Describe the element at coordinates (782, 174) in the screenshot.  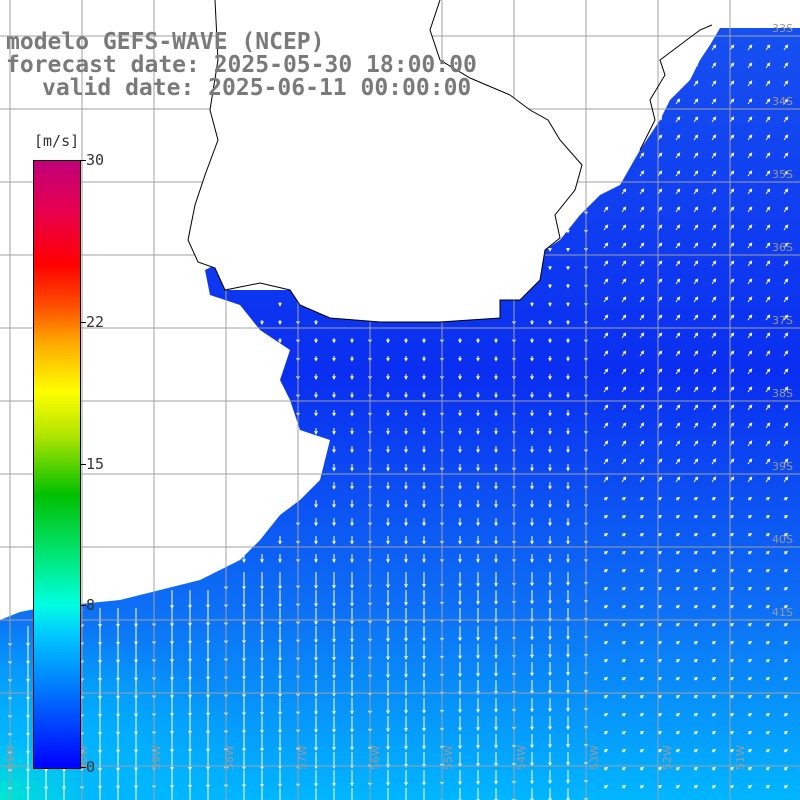
I see `latitude-label: 35S` at that location.